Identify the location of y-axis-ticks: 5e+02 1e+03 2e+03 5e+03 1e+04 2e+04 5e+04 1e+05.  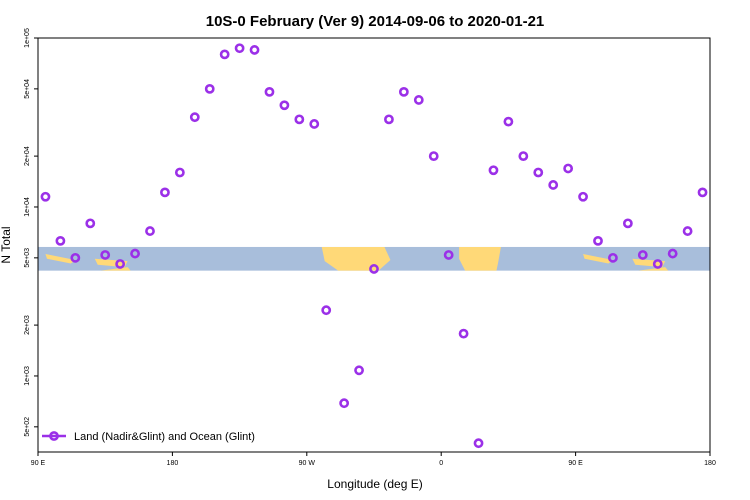
(31, 232).